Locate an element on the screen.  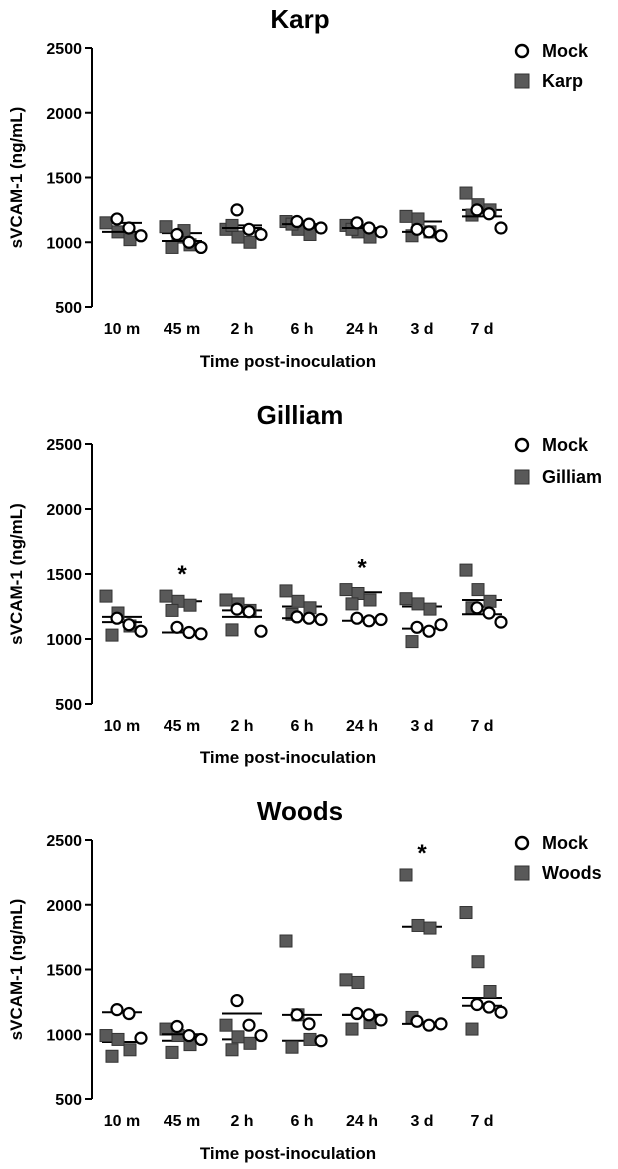
legend-label-karp: Karp is located at coordinates (562, 81).